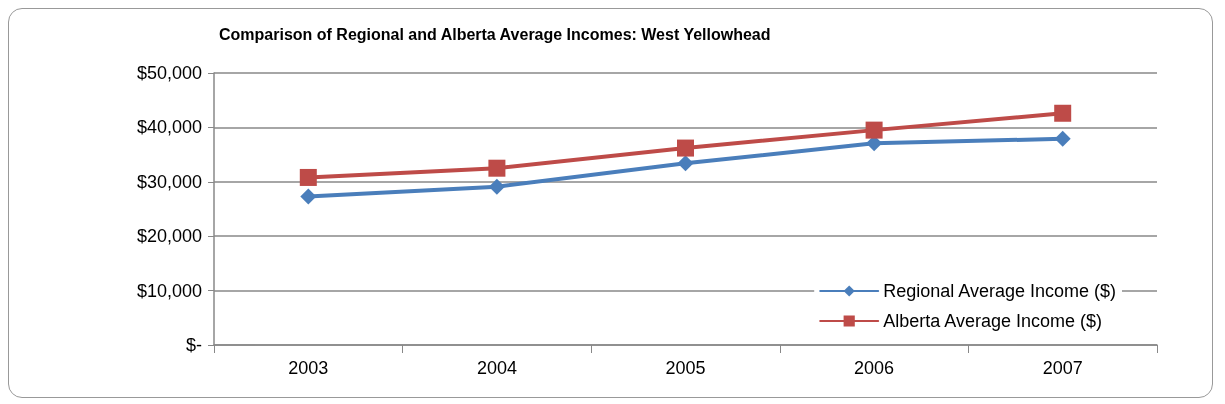 The image size is (1225, 404). What do you see at coordinates (169, 73) in the screenshot?
I see `y-tick-label: $50,000` at bounding box center [169, 73].